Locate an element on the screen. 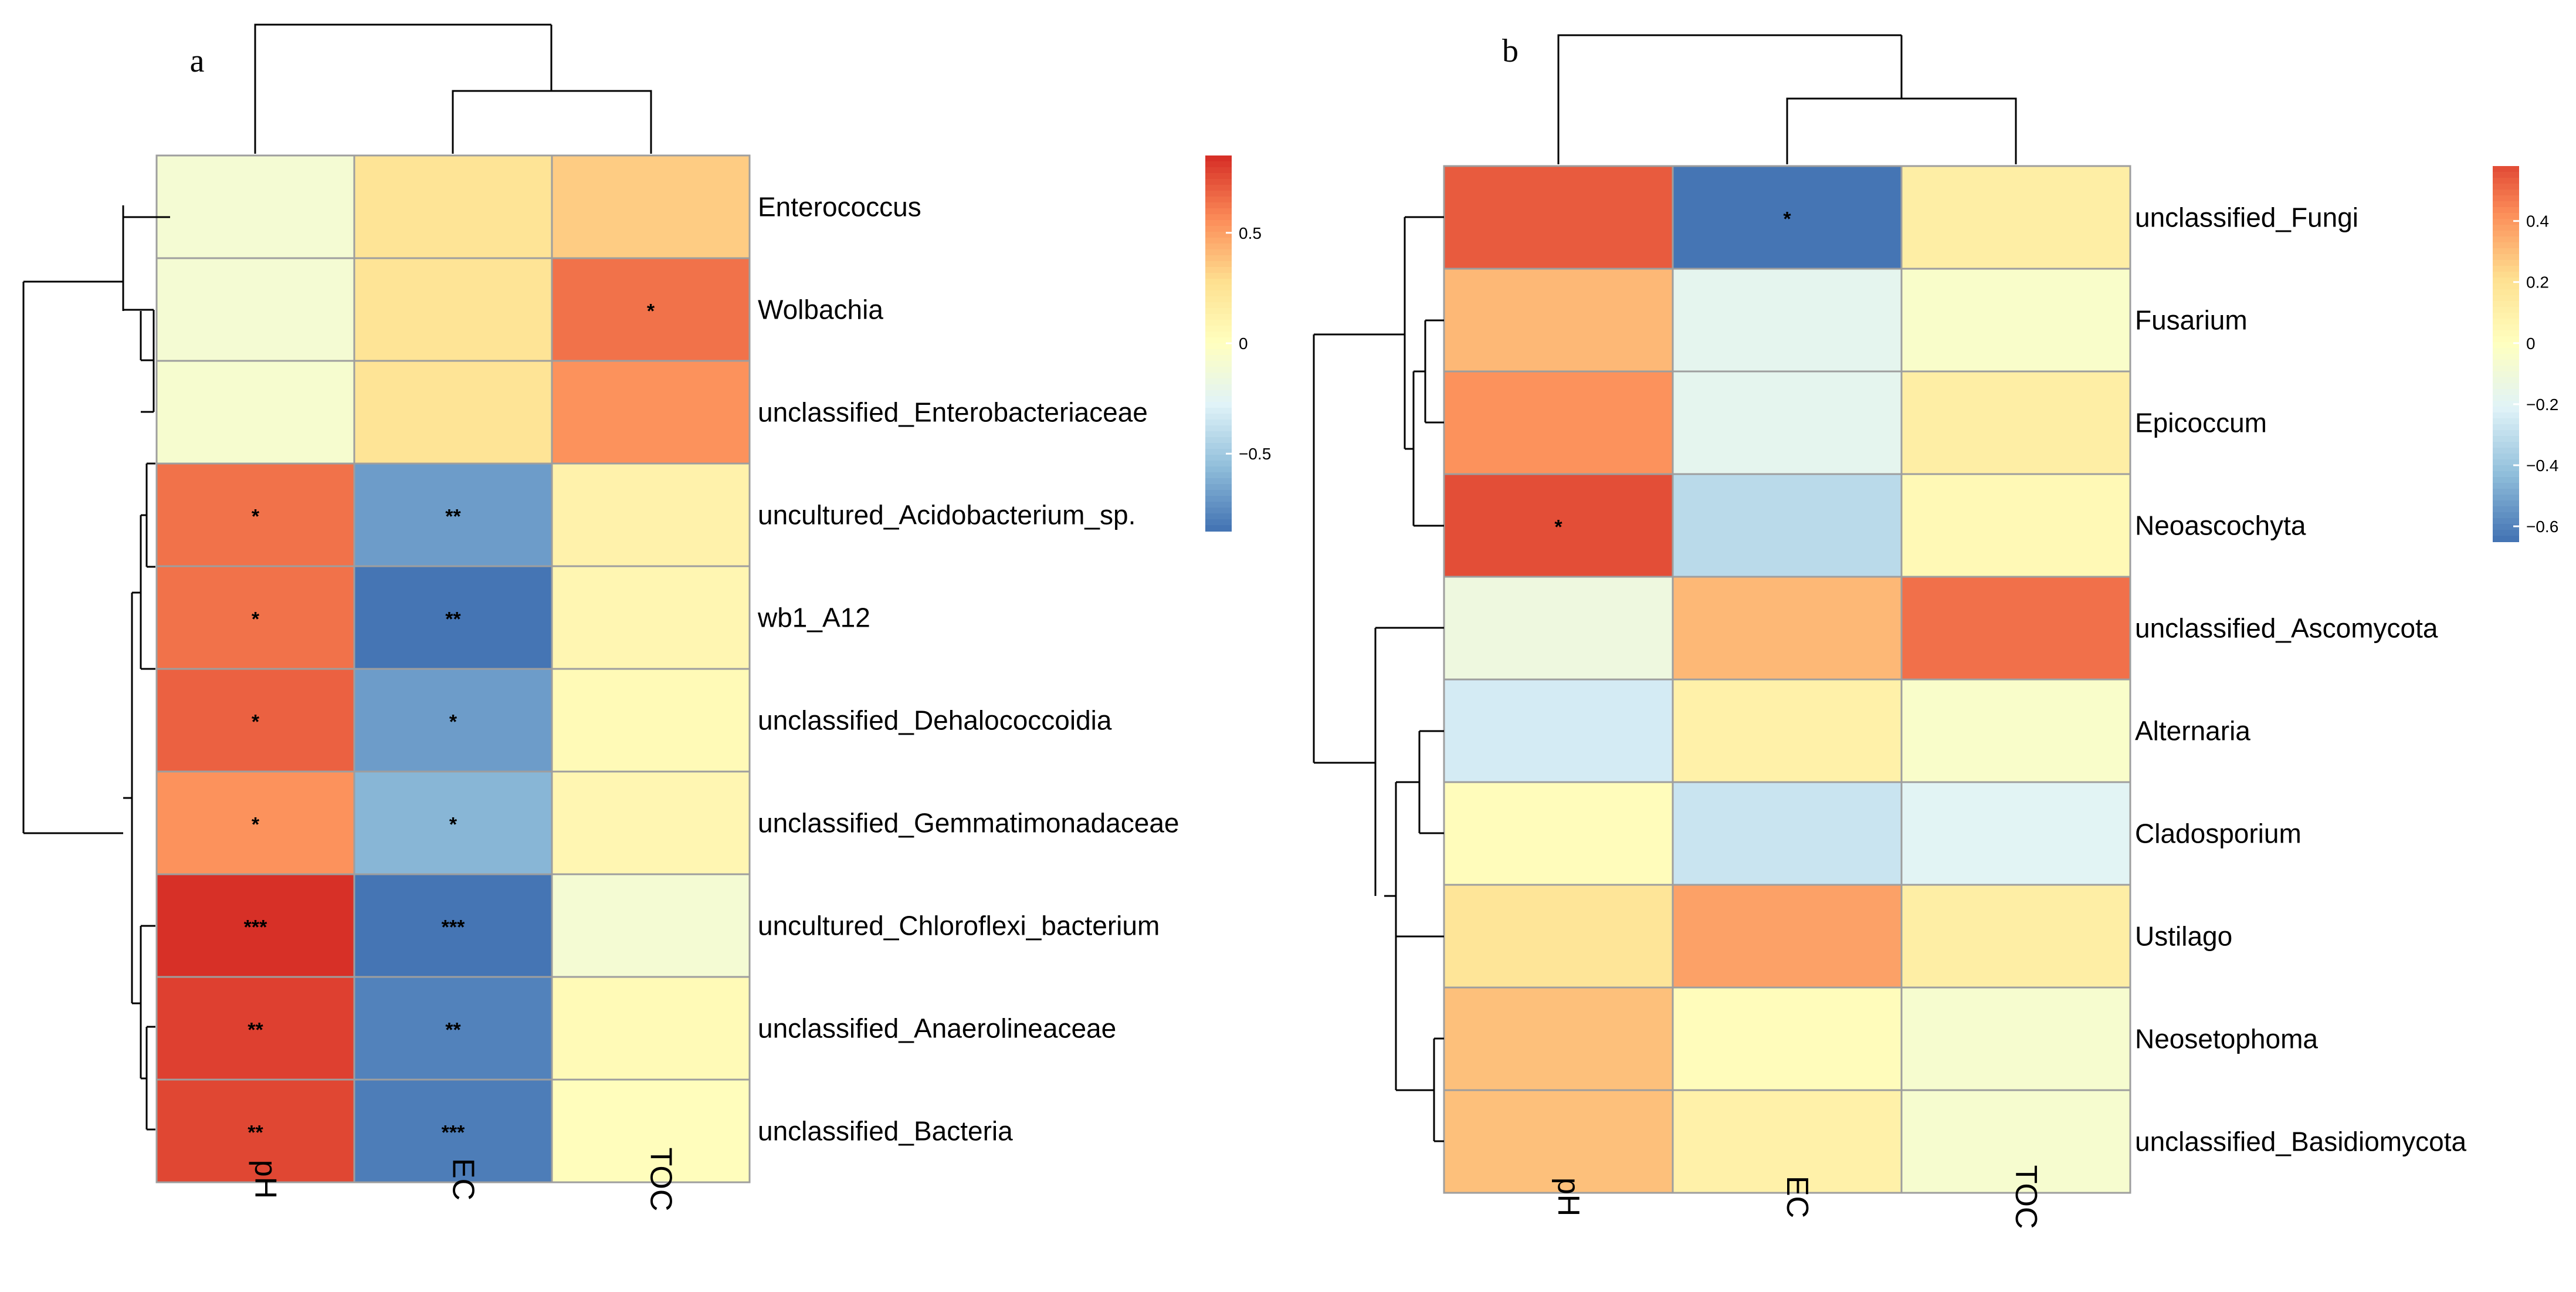 This screenshot has width=2576, height=1292. legend-tick-label: −0.2 is located at coordinates (2542, 404).